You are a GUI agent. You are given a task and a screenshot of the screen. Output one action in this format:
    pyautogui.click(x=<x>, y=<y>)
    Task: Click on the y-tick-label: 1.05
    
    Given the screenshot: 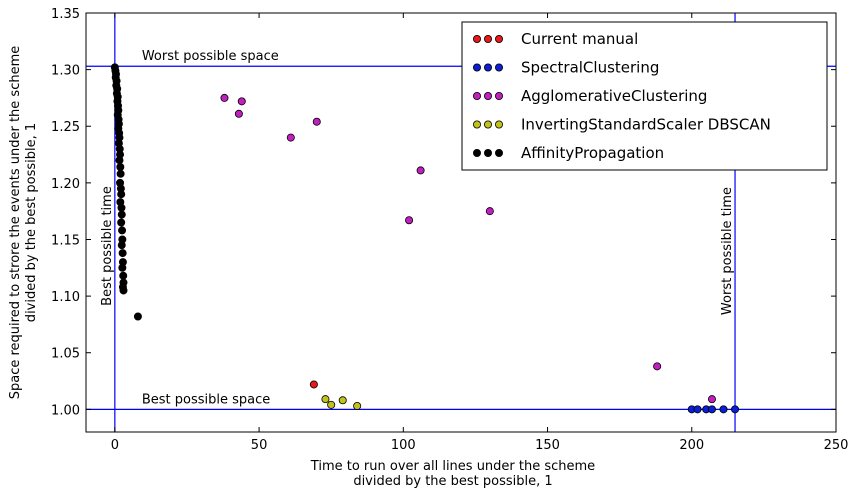 What is the action you would take?
    pyautogui.click(x=65, y=354)
    